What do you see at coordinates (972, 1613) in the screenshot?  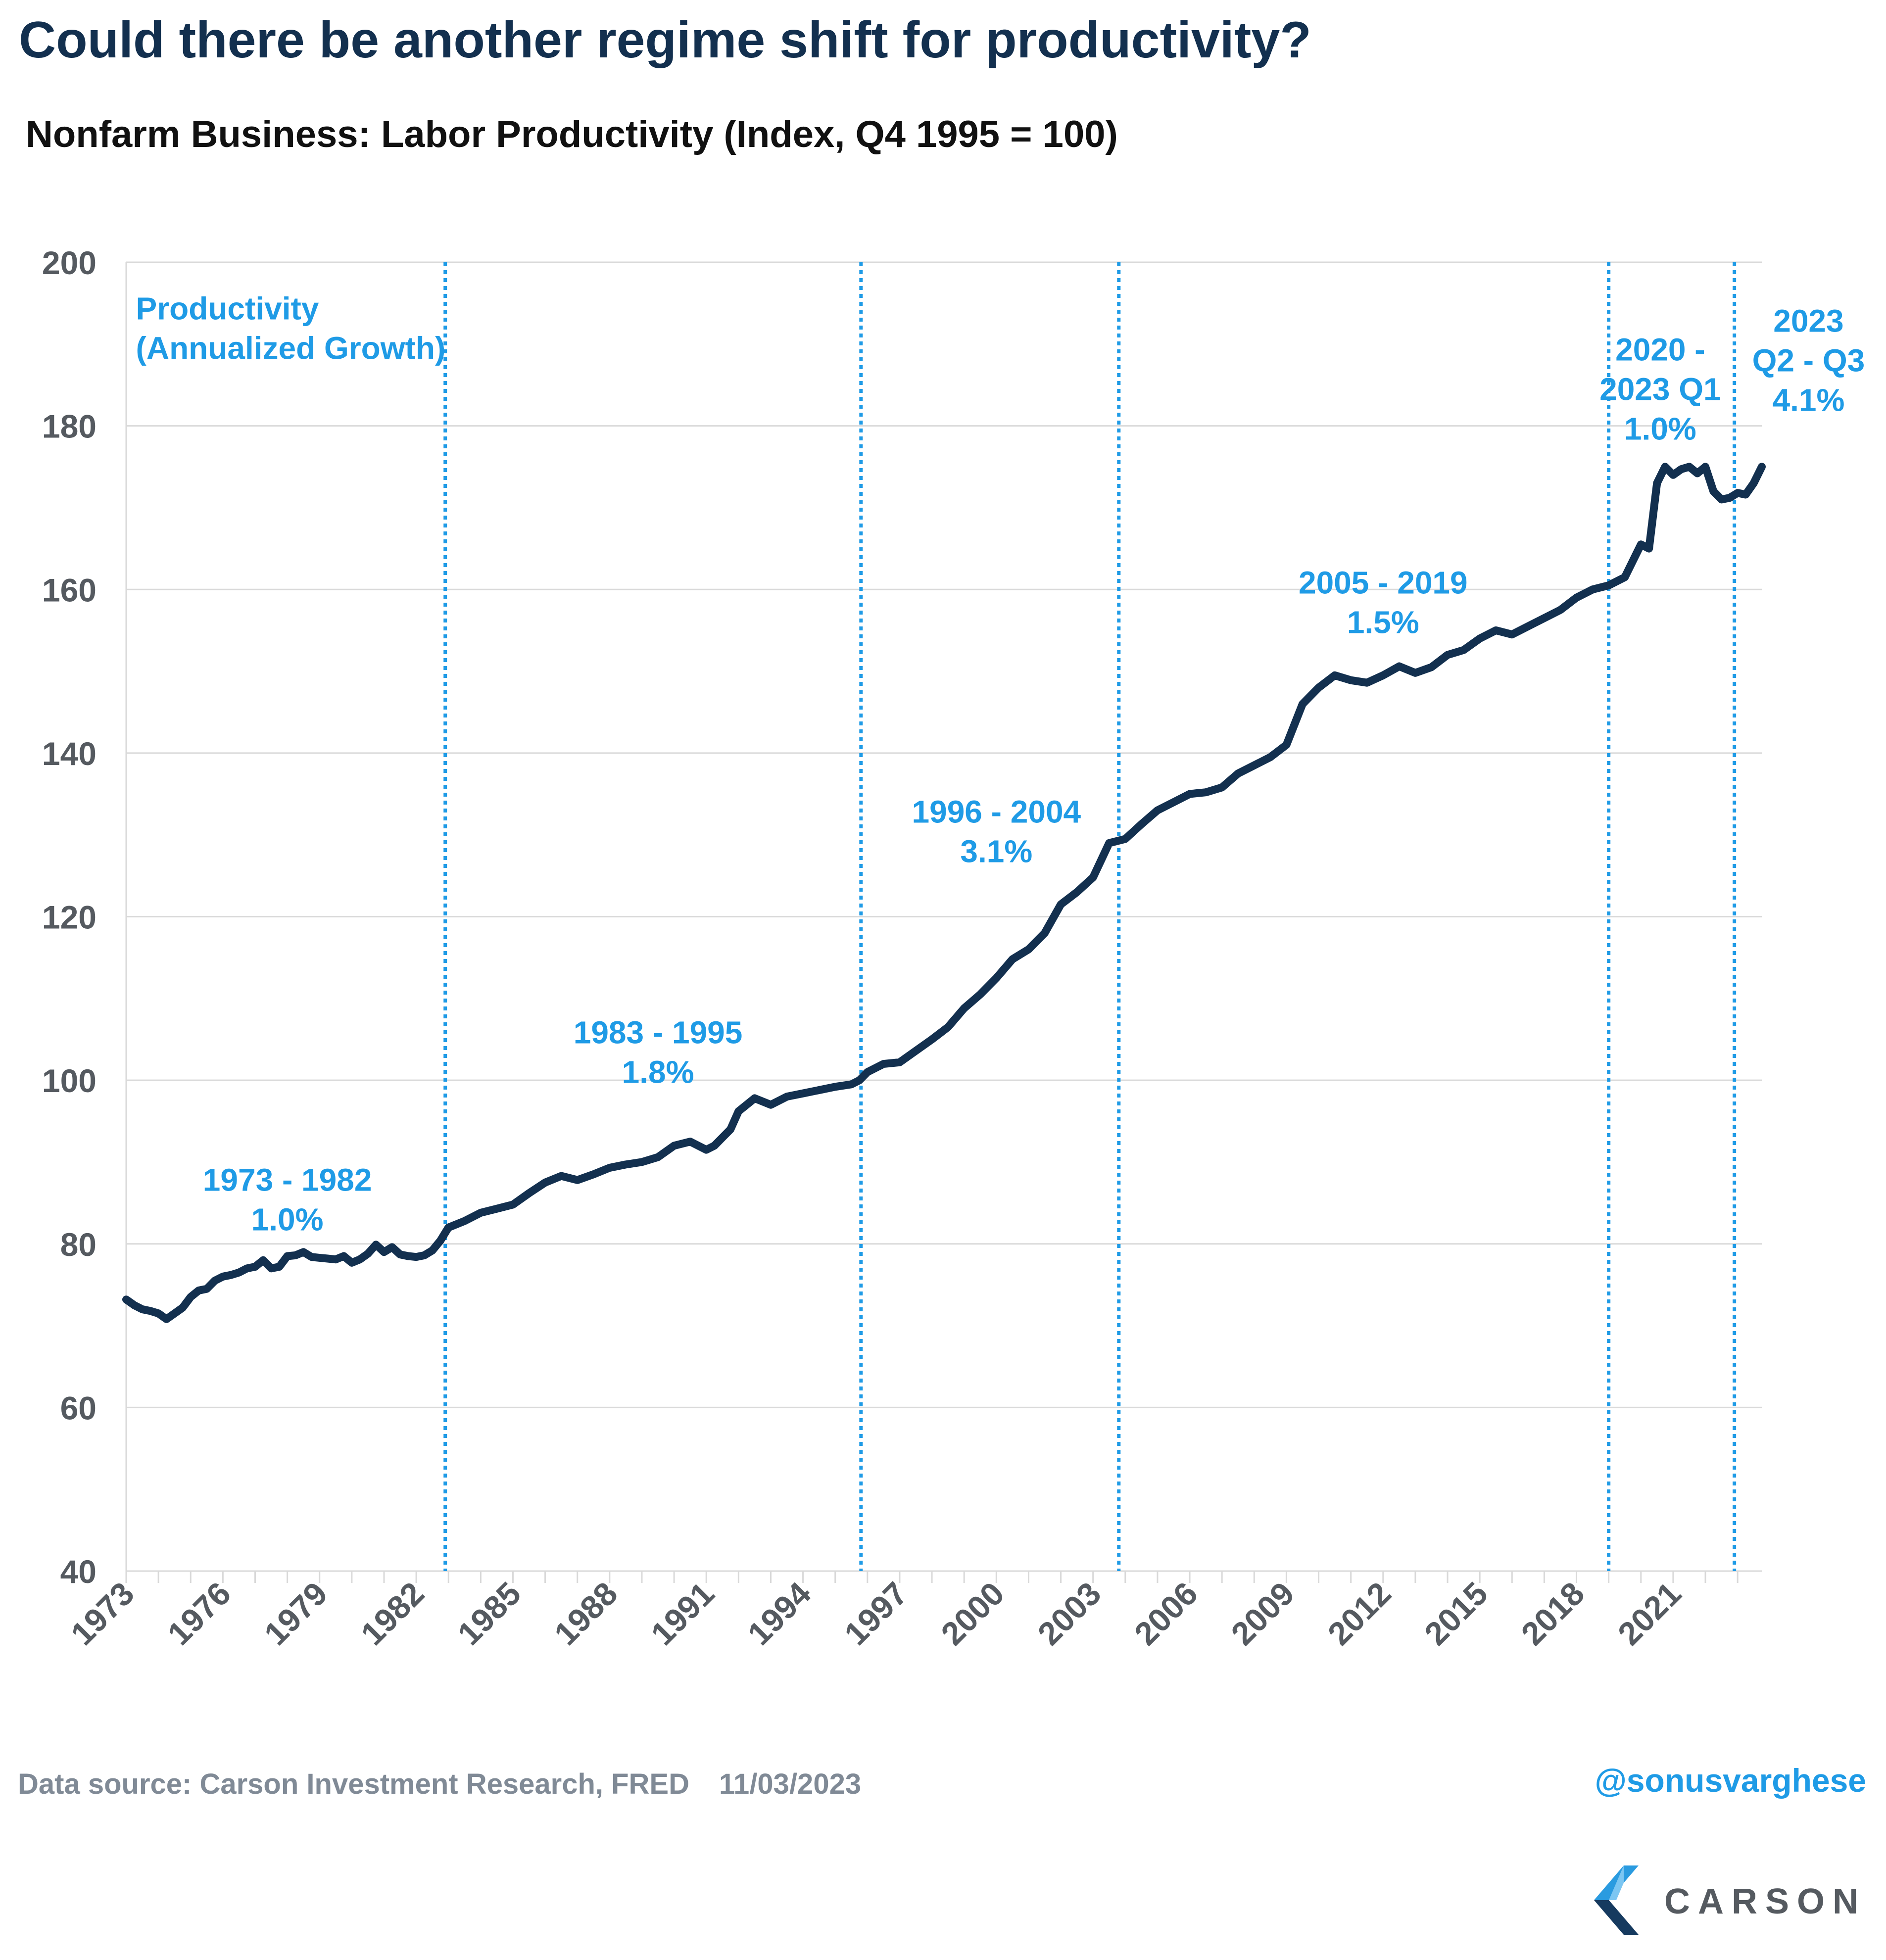 I see `x-tick-label: 2000` at bounding box center [972, 1613].